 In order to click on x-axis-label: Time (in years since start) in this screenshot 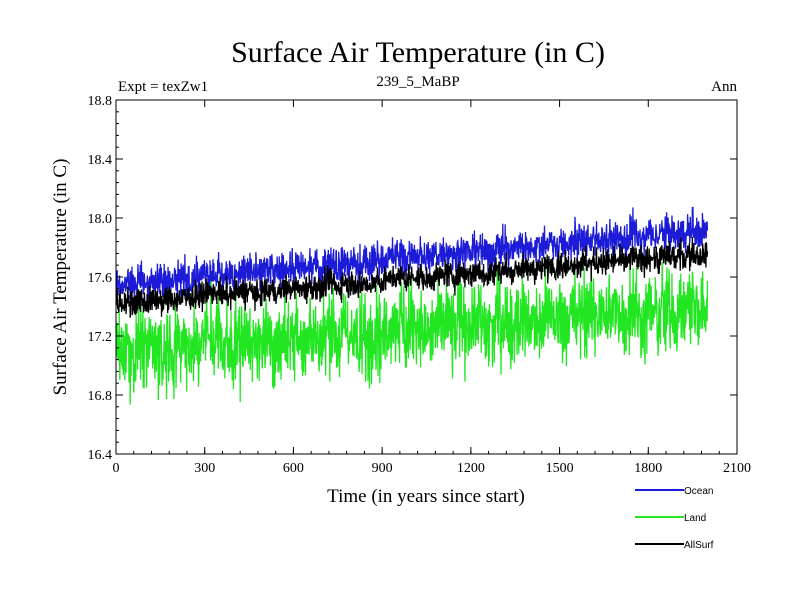, I will do `click(426, 496)`.